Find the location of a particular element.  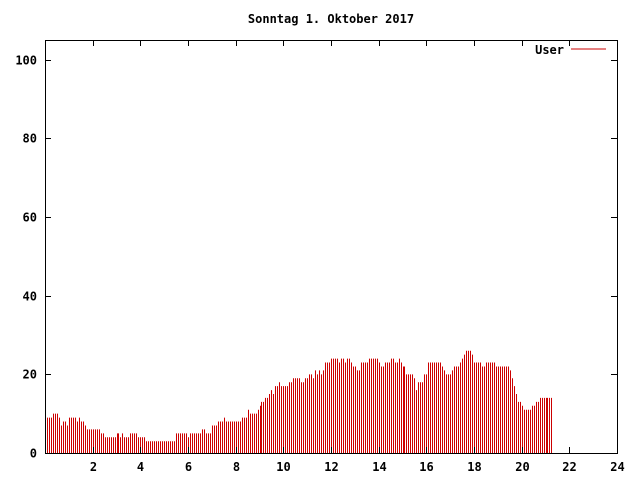

y-tick-label-4: 80 is located at coordinates (30, 139).